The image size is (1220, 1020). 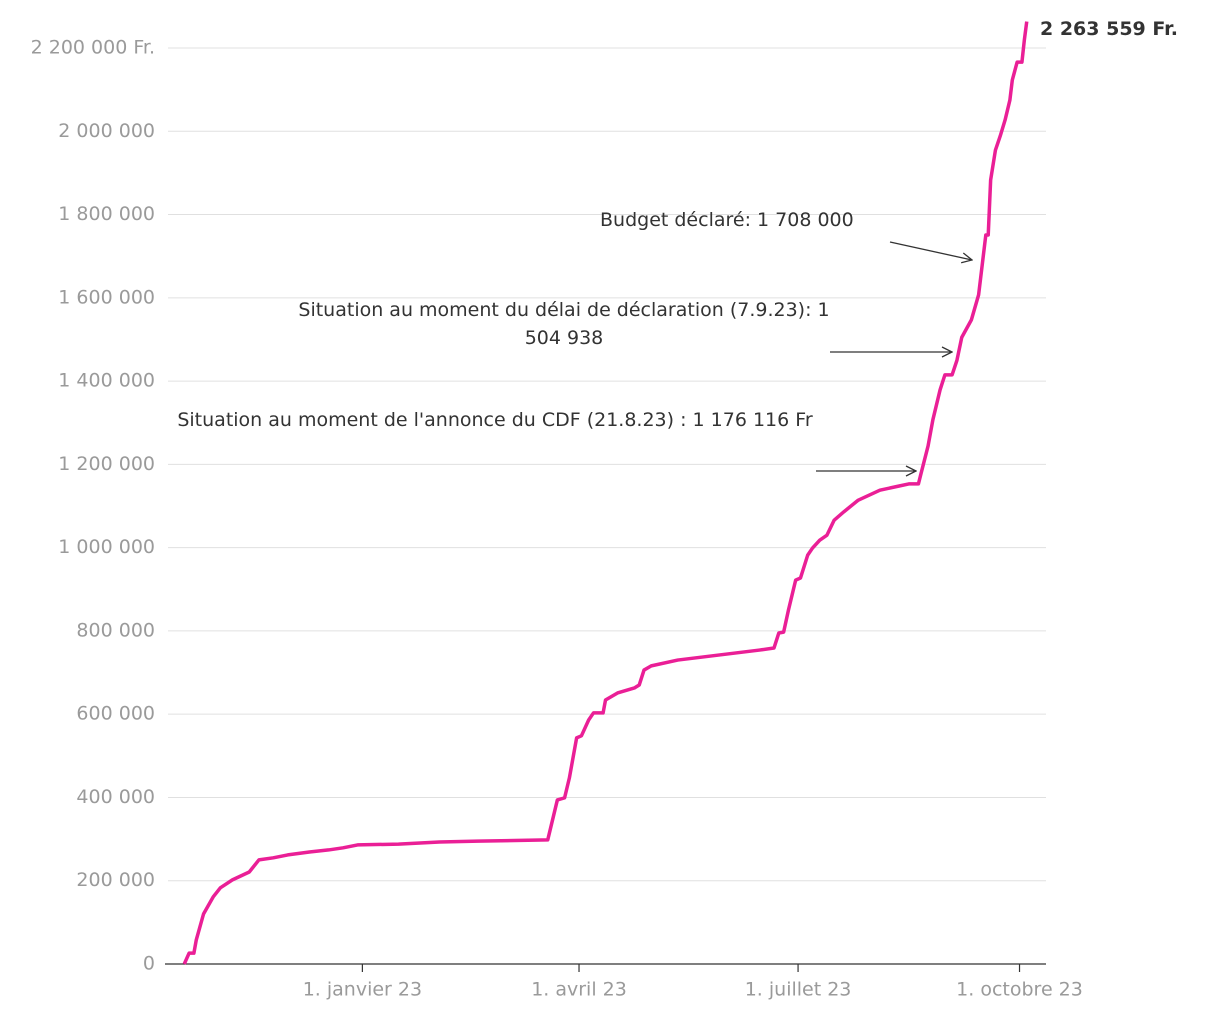 What do you see at coordinates (362, 990) in the screenshot?
I see `x-tick-label: 1. janvier 23` at bounding box center [362, 990].